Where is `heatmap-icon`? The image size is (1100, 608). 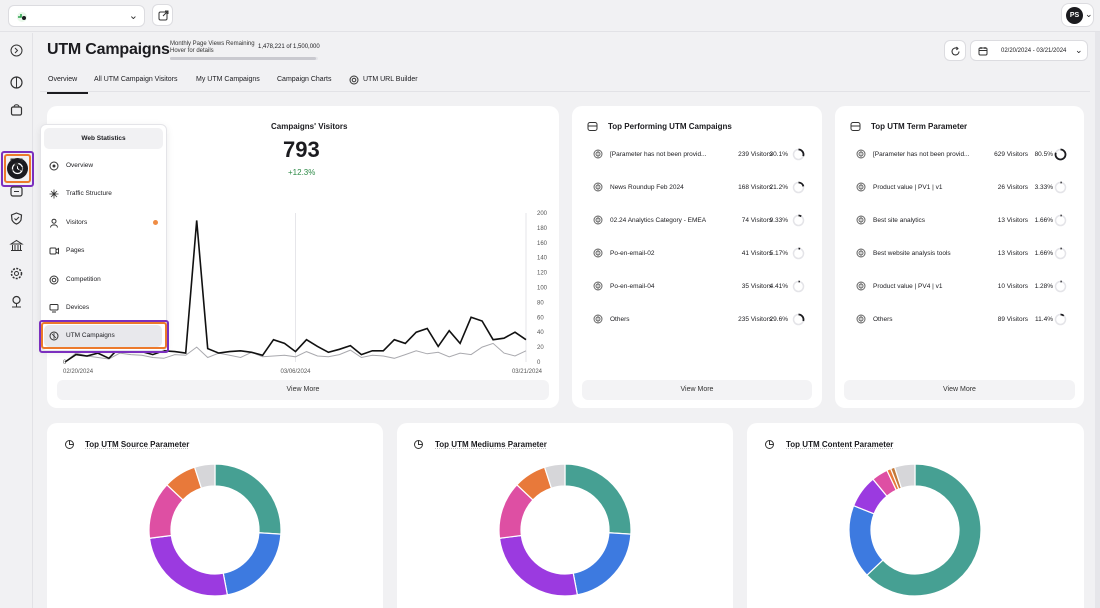
heatmap-icon is located at coordinates (16, 164).